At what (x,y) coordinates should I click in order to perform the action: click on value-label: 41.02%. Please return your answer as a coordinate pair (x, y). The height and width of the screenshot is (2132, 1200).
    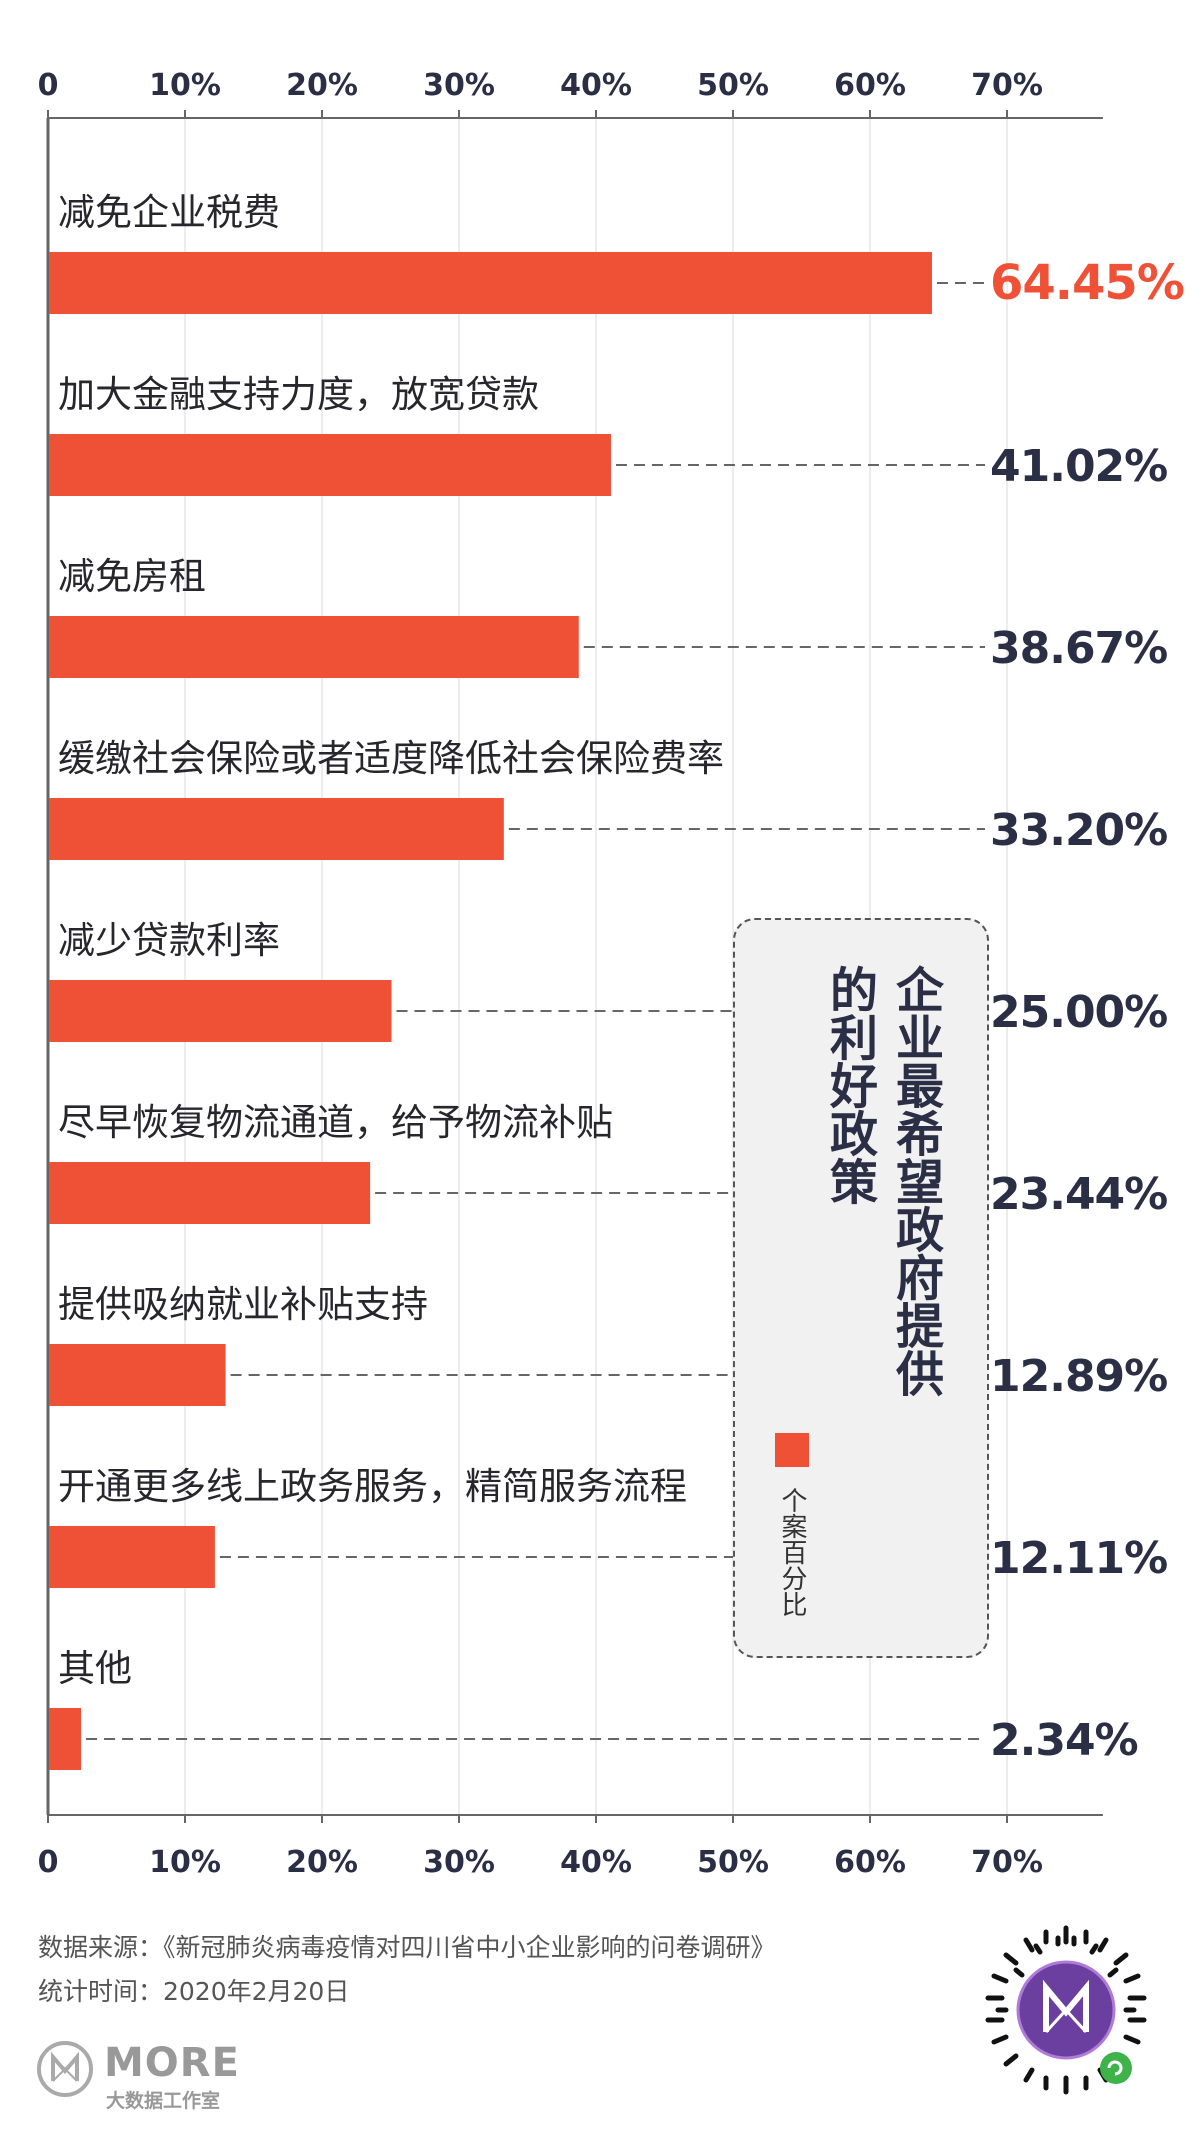
    Looking at the image, I should click on (1078, 466).